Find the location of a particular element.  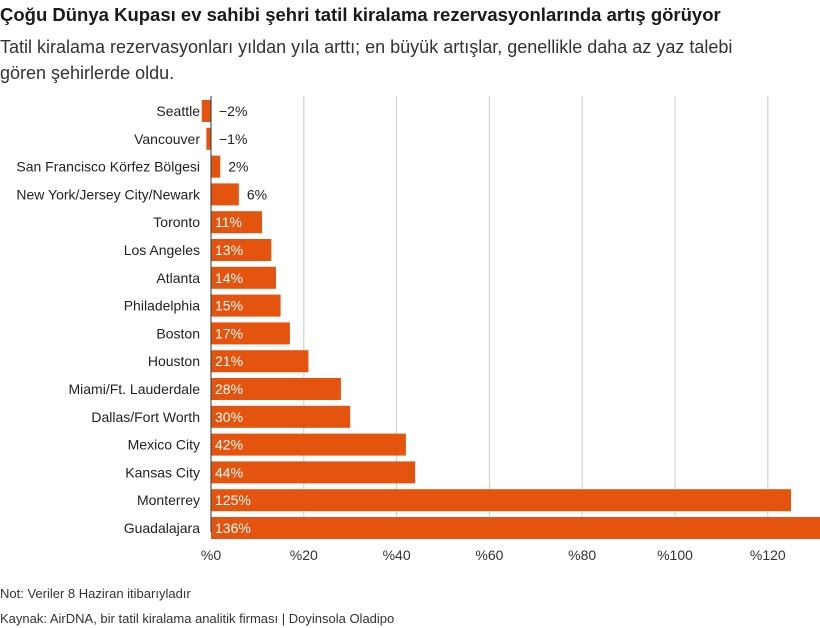

x-tick-label: %0 is located at coordinates (211, 555).